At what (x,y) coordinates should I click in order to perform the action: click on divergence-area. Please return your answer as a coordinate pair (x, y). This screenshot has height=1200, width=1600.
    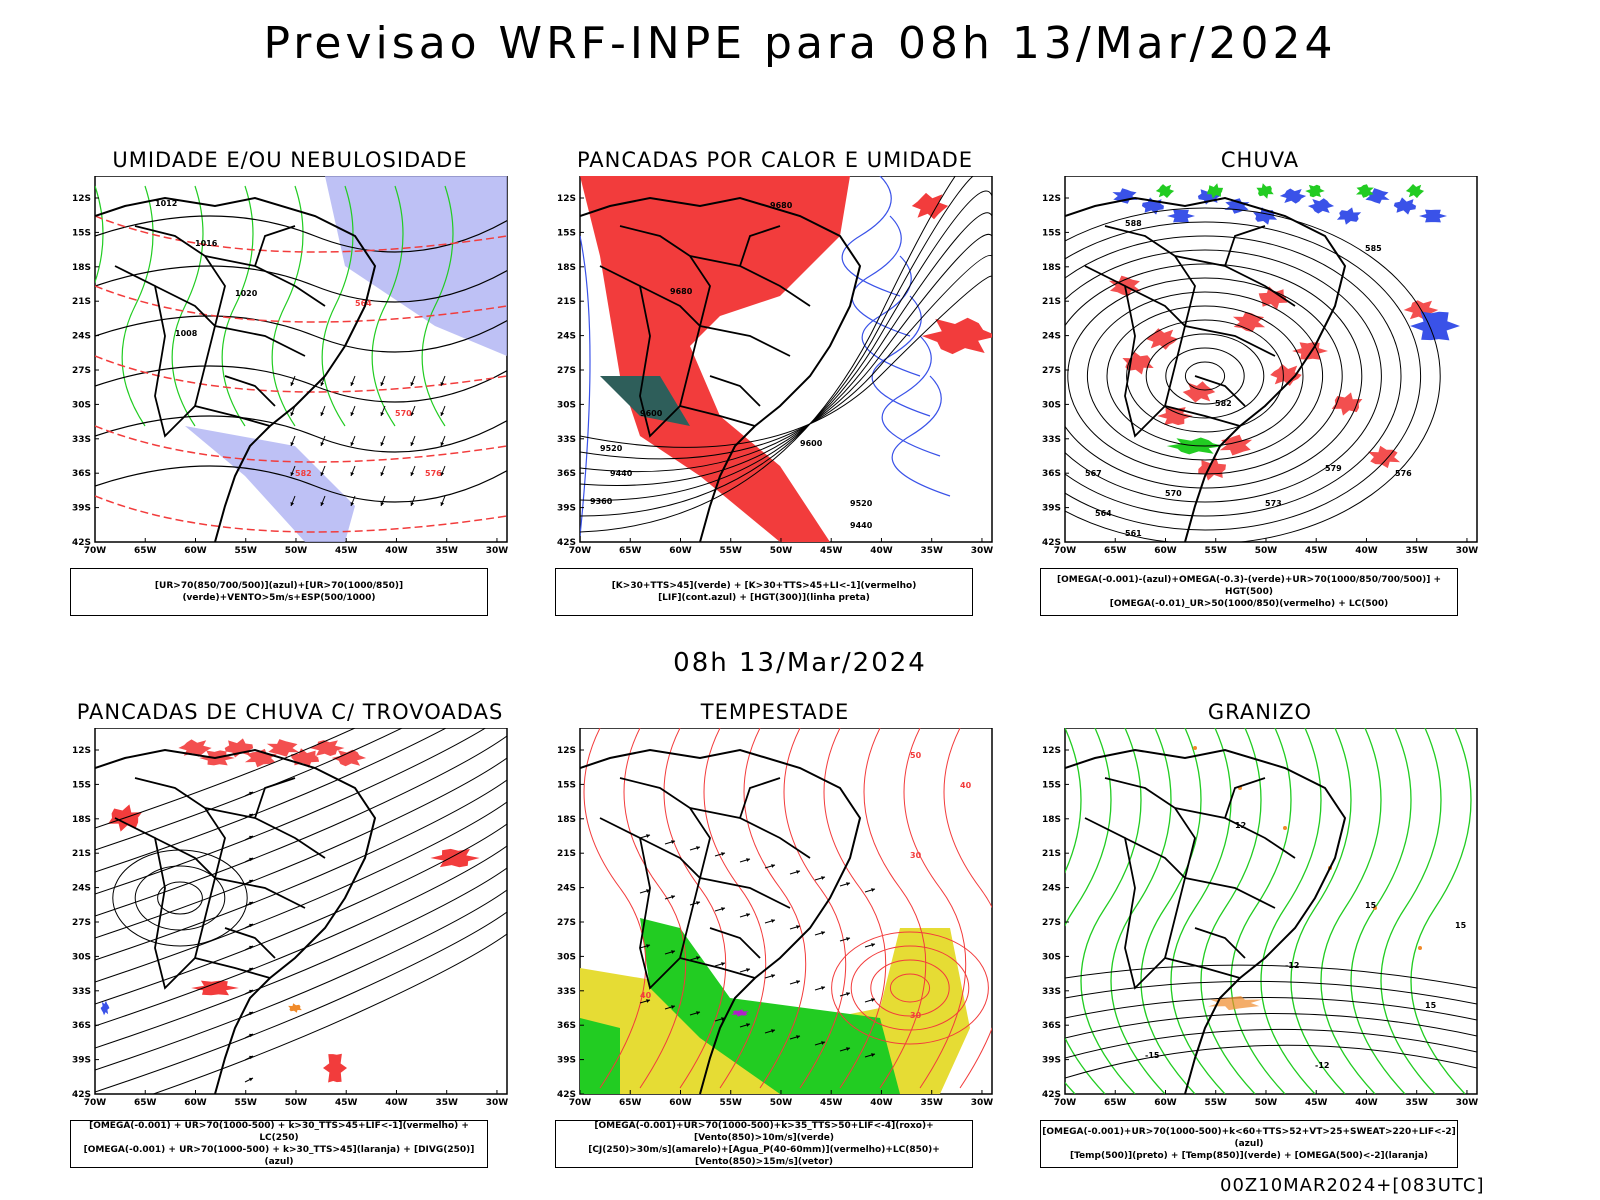
    Looking at the image, I should click on (105, 1008).